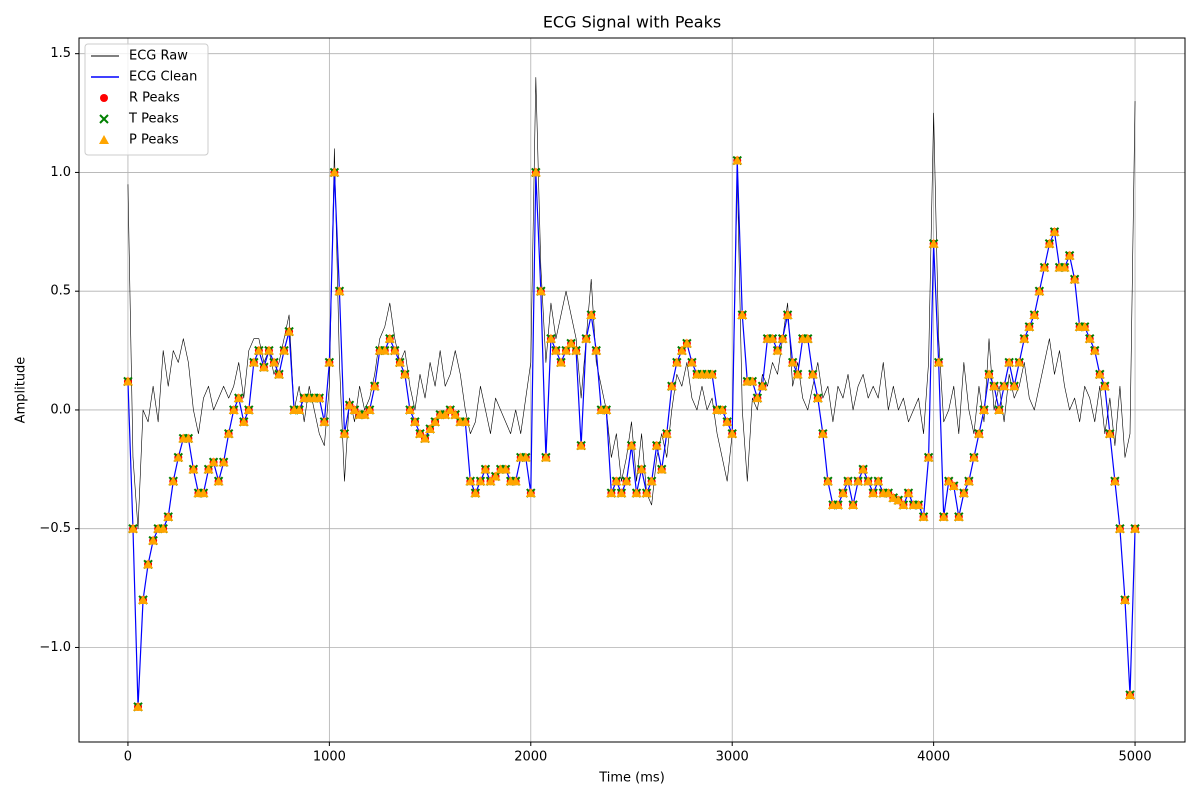 Image resolution: width=1200 pixels, height=800 pixels. What do you see at coordinates (158, 56) in the screenshot?
I see `legend-label: ECG Raw` at bounding box center [158, 56].